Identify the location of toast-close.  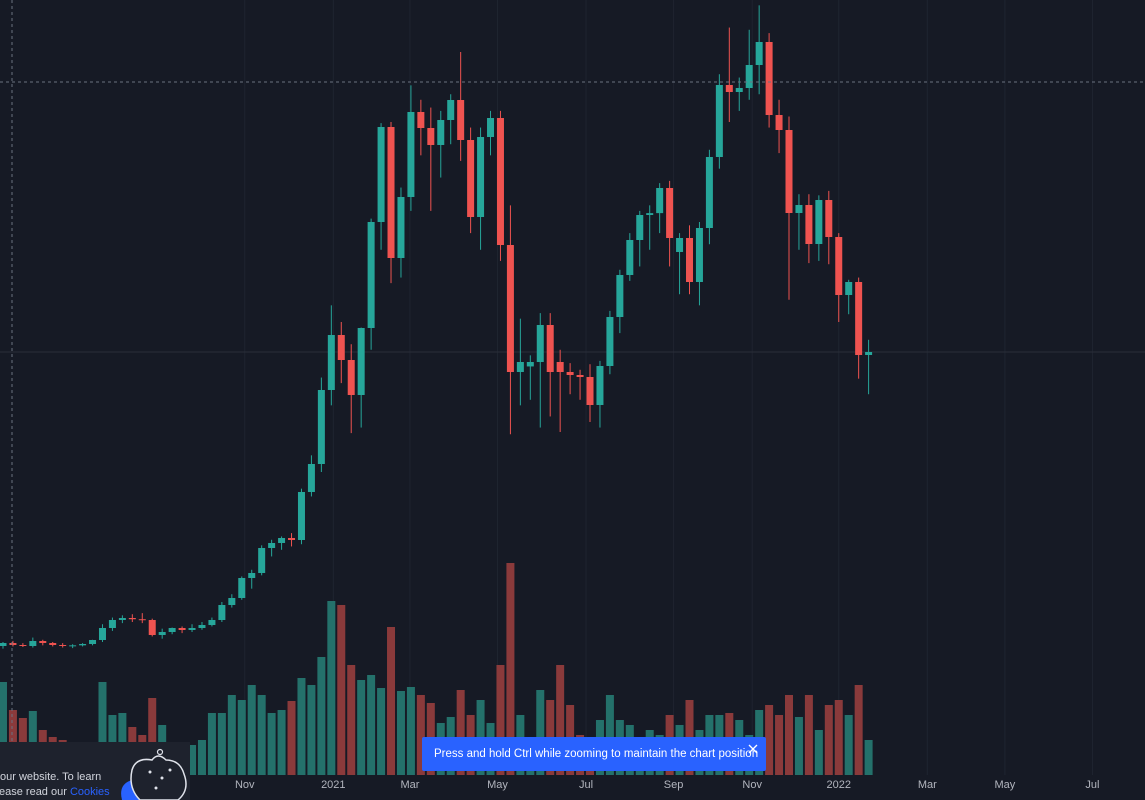
(753, 749).